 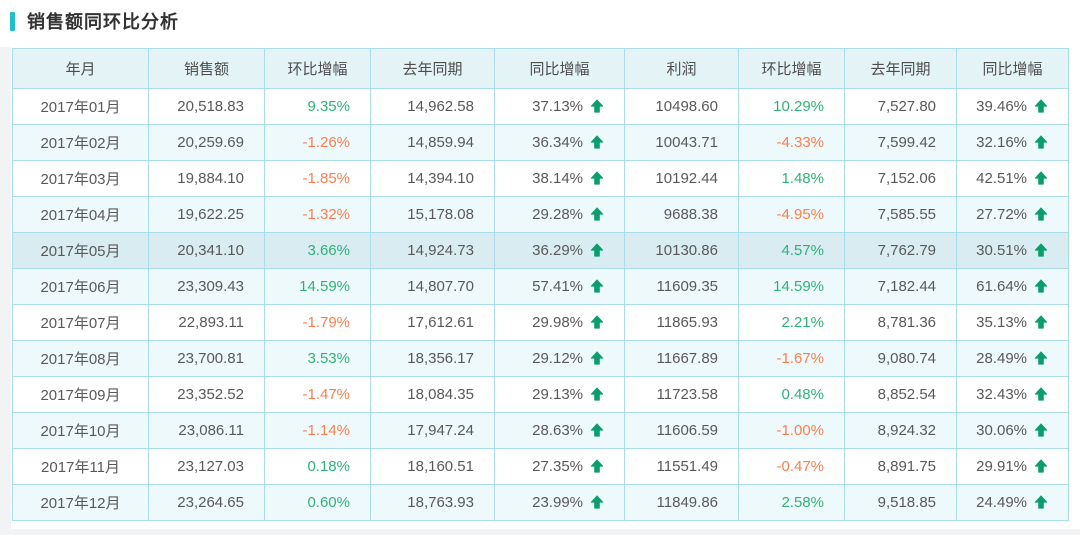 I want to click on cell-sales-yoy: 29.12%, so click(x=559, y=358).